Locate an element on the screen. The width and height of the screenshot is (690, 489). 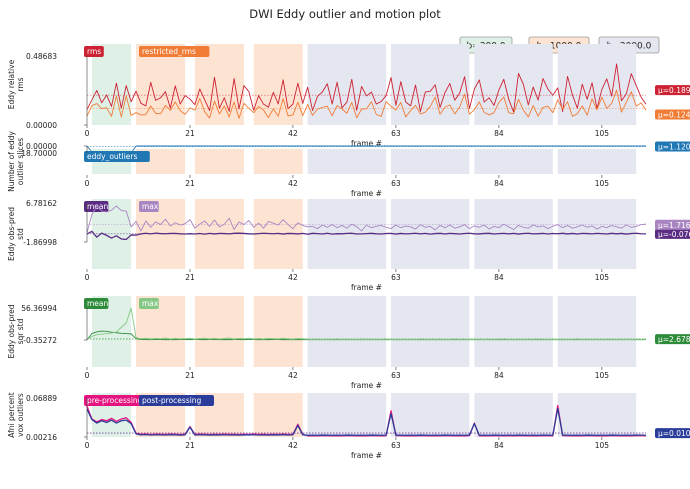
mean-tag-label: μ=0.189 is located at coordinates (674, 90).